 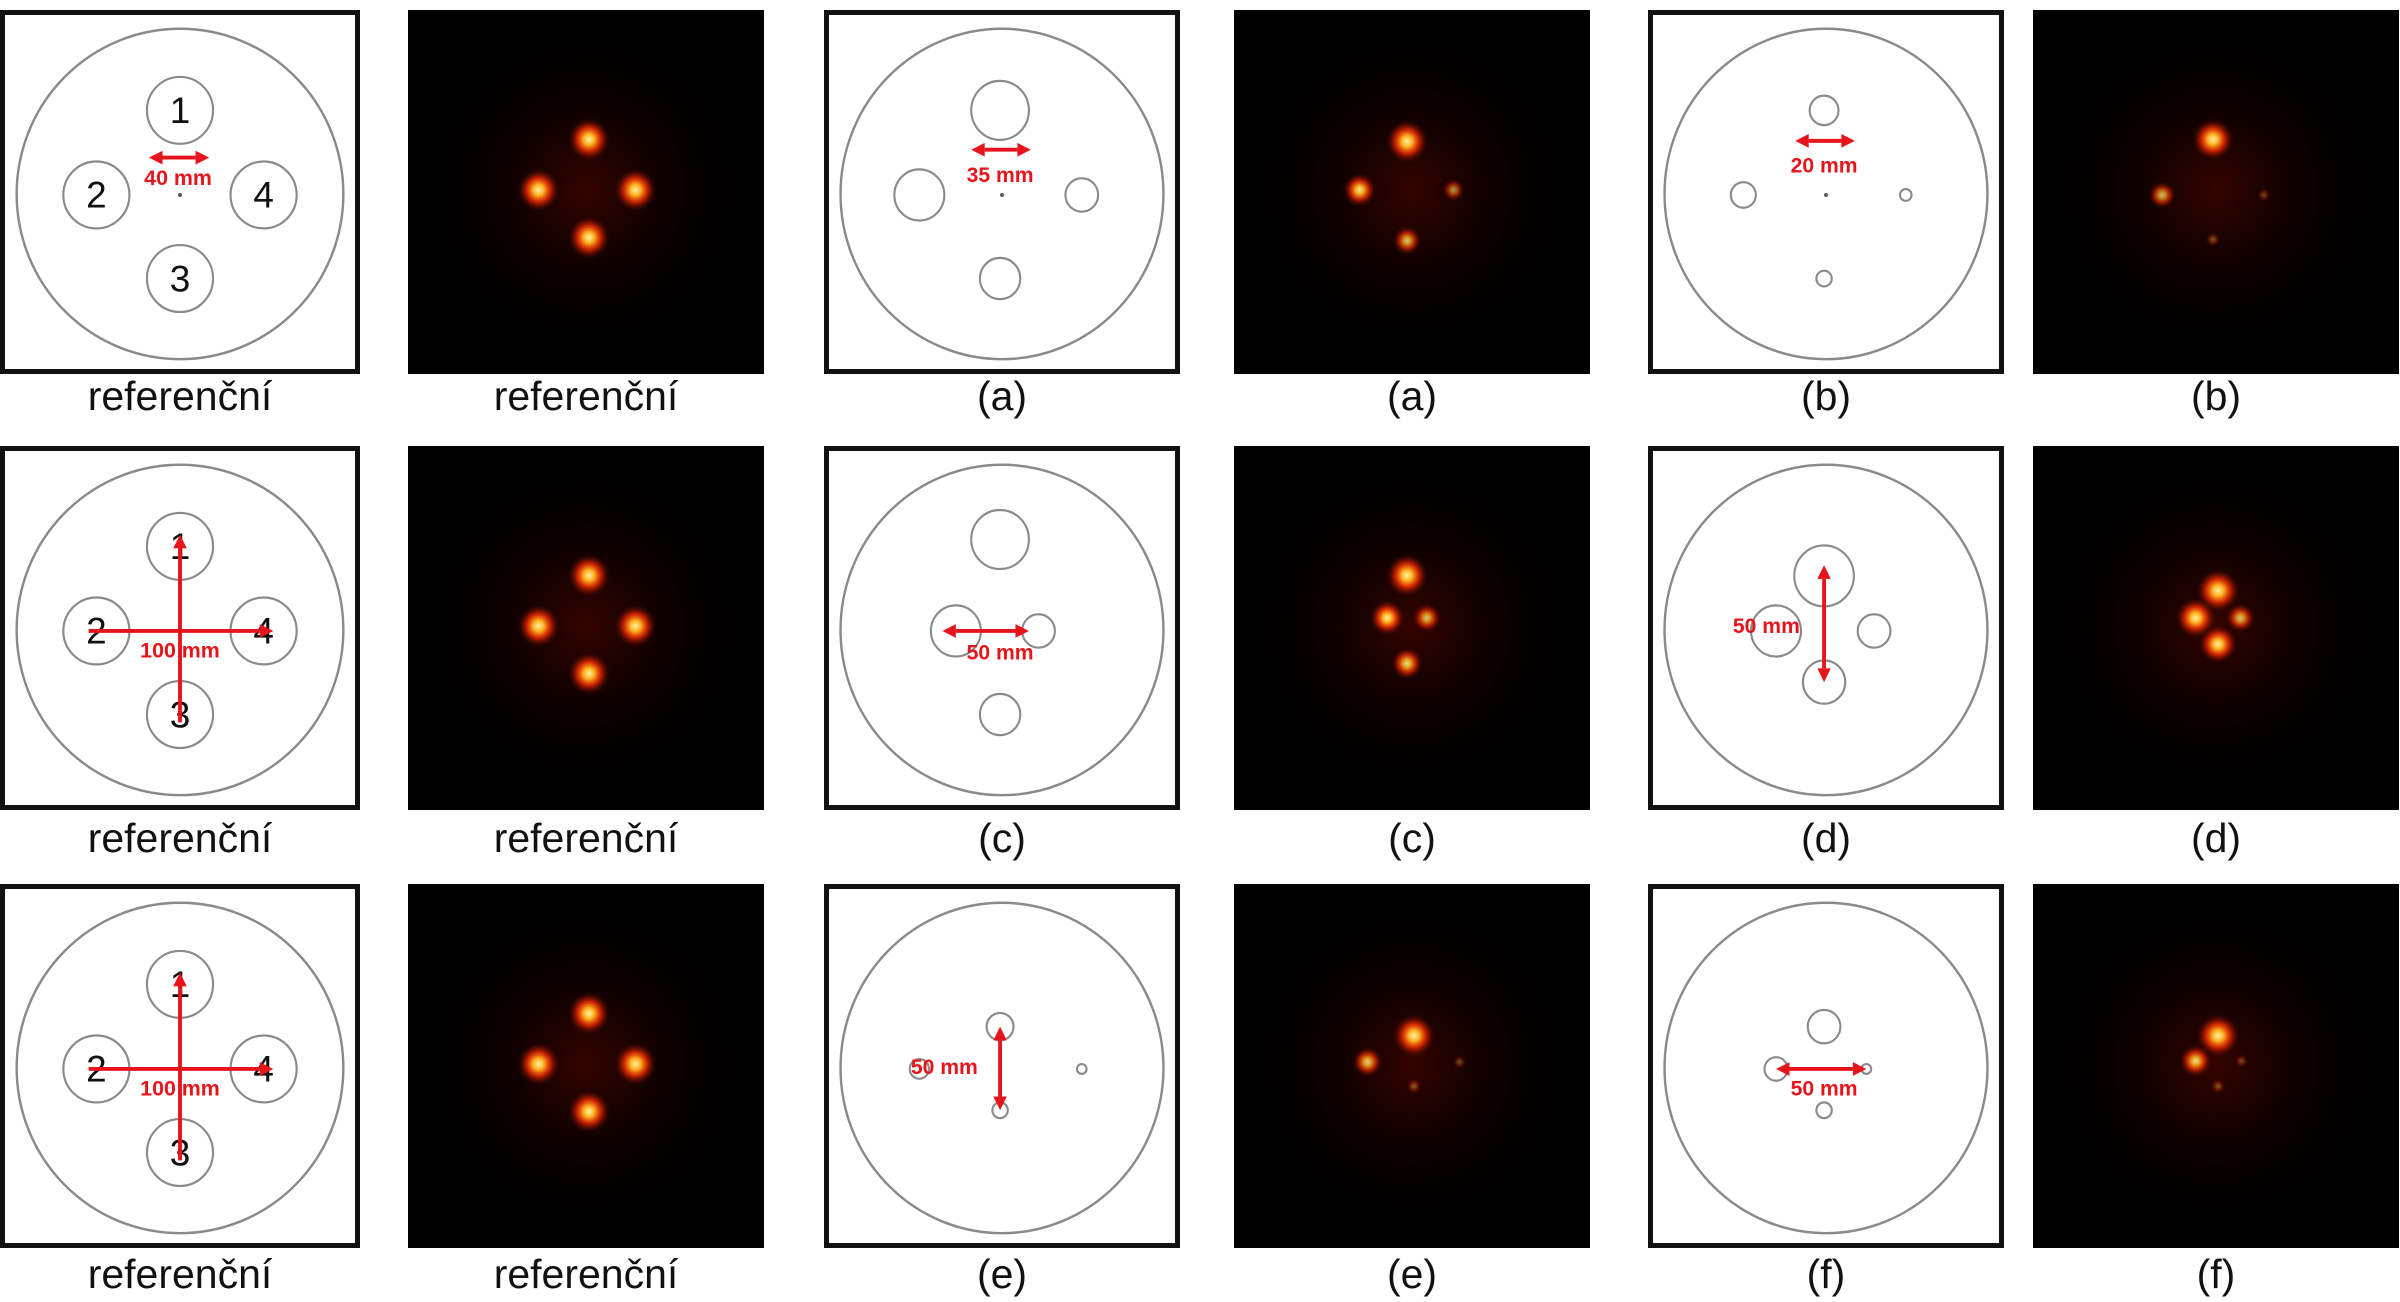 I want to click on panel-caption: (d), so click(x=2216, y=838).